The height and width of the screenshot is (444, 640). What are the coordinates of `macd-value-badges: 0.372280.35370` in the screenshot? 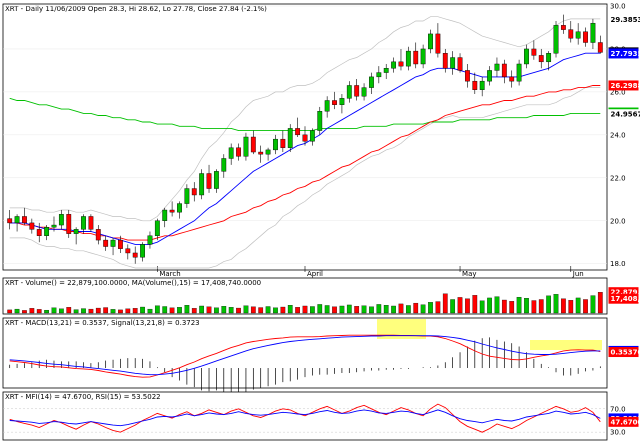 It's located at (624, 351).